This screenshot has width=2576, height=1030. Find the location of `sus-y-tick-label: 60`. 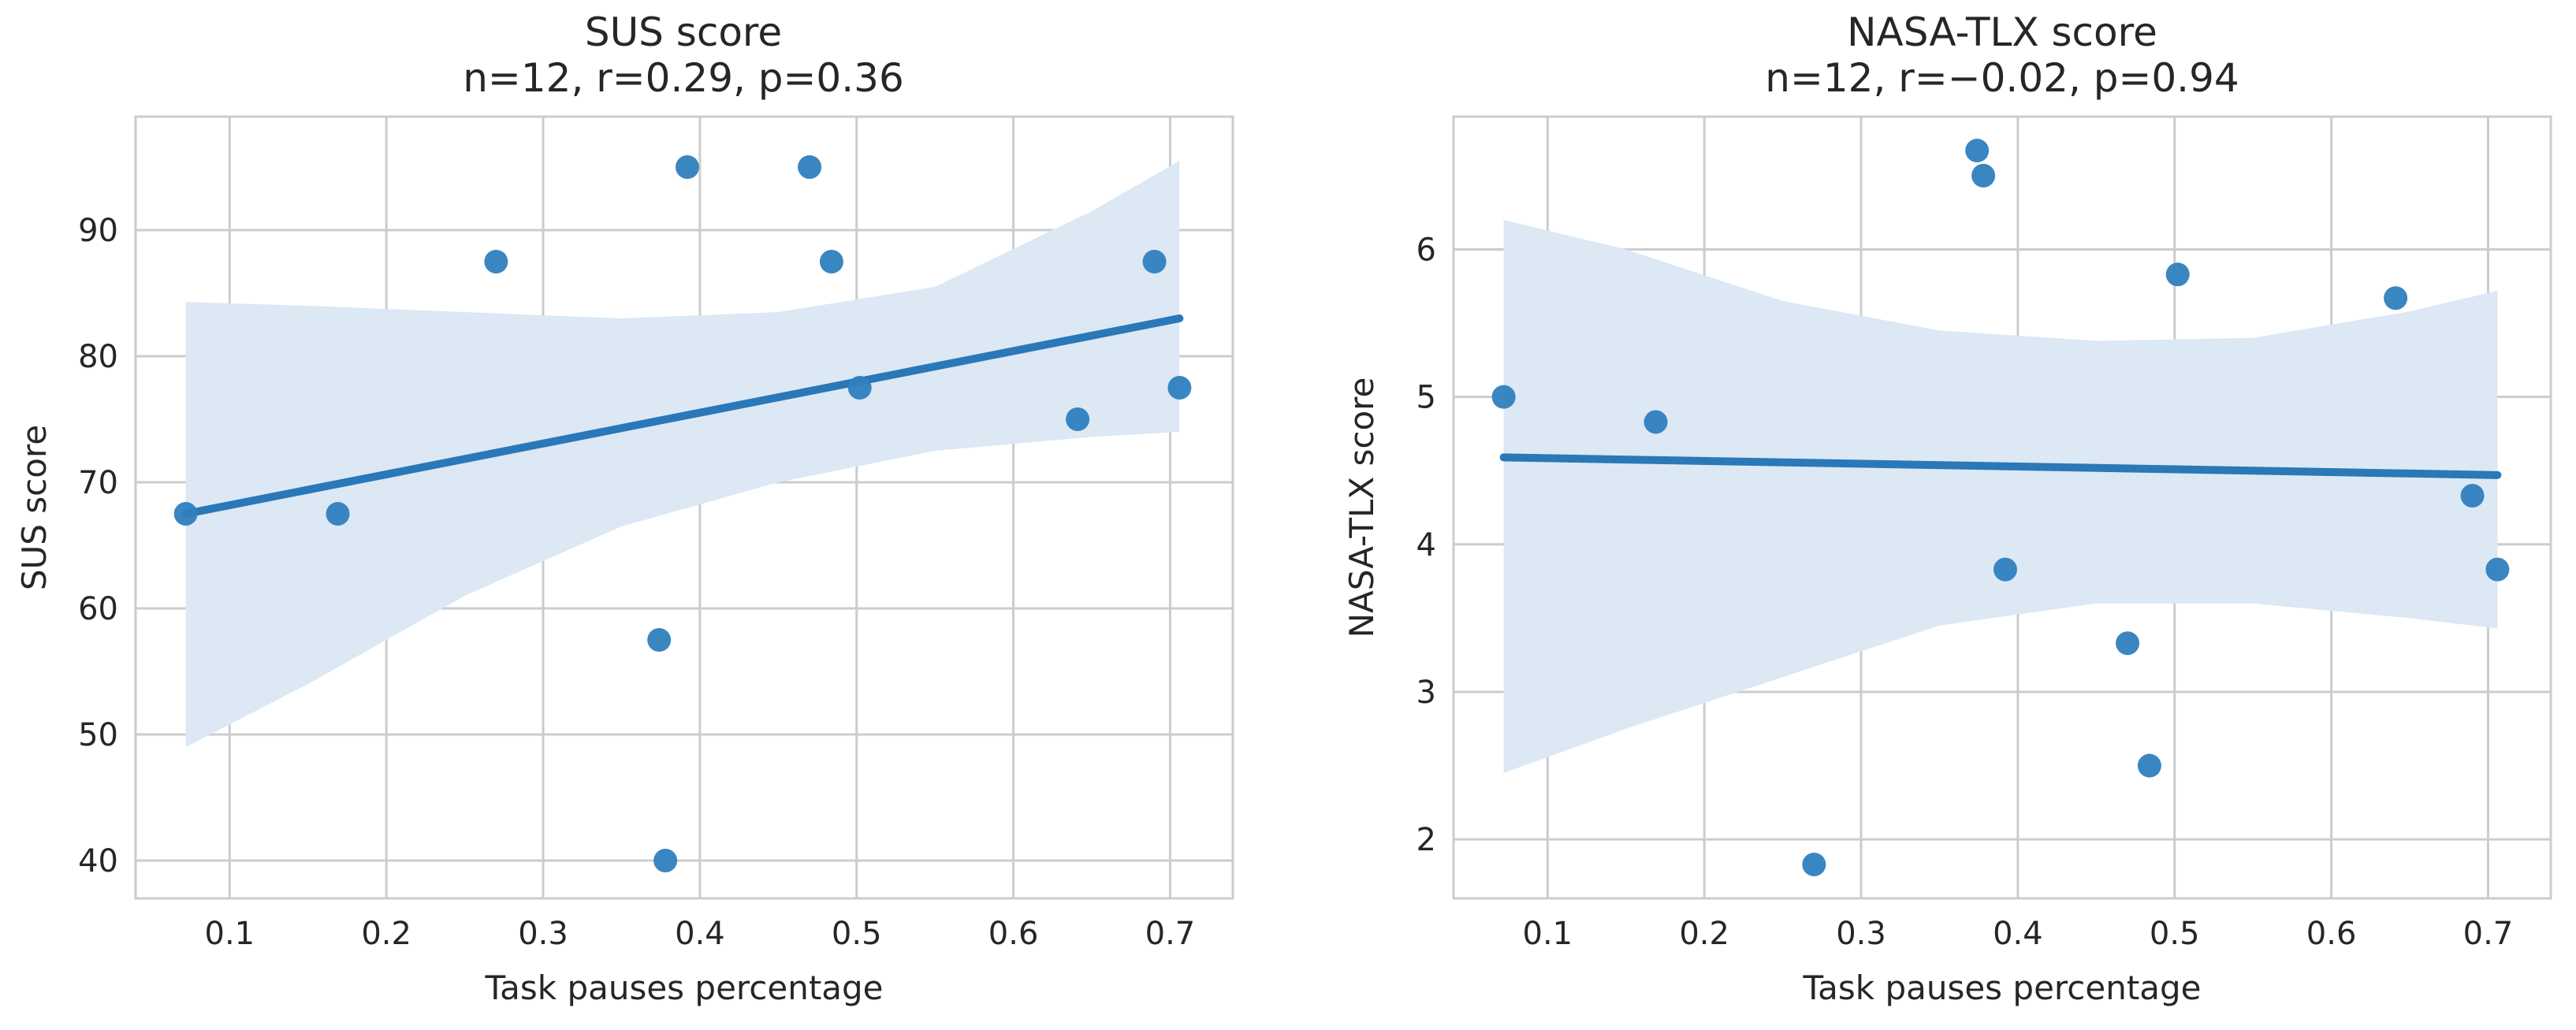

sus-y-tick-label: 60 is located at coordinates (98, 609).